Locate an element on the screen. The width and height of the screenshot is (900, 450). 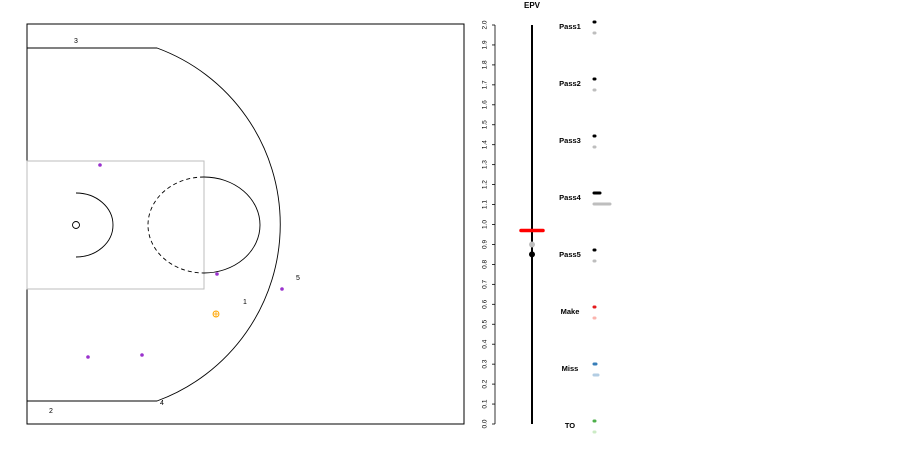
epv-tick-label: 1.5 is located at coordinates (485, 124).